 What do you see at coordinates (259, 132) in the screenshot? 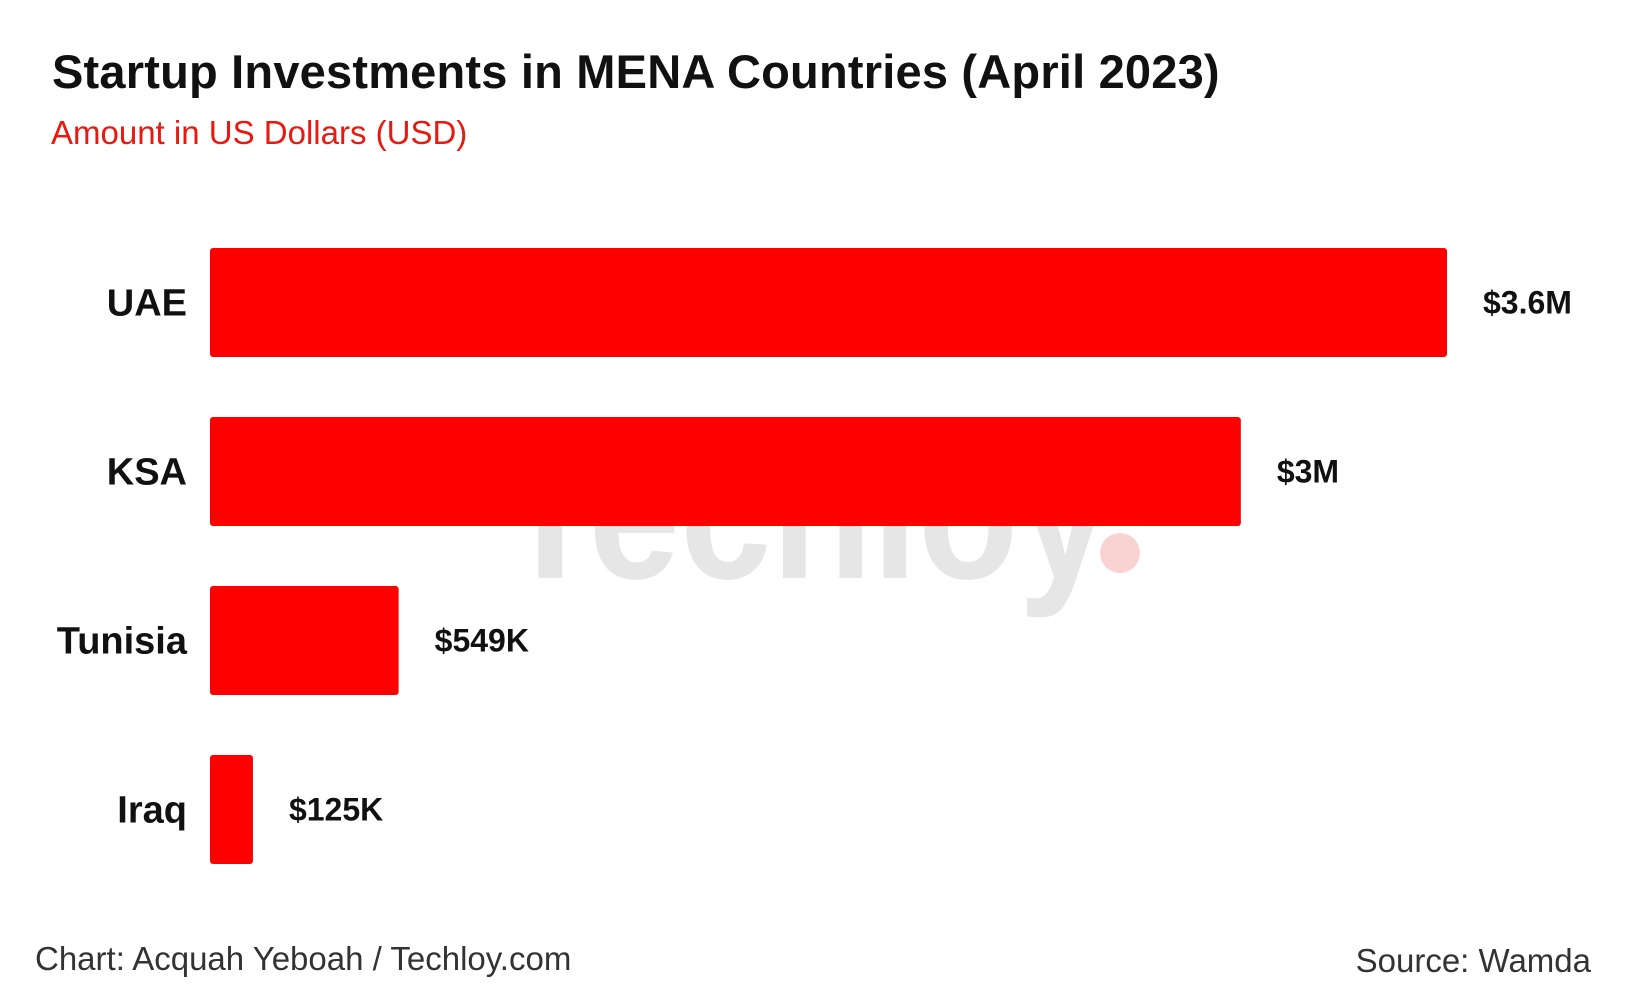
I see `chart-subtitle: Amount in US Dollars (USD)` at bounding box center [259, 132].